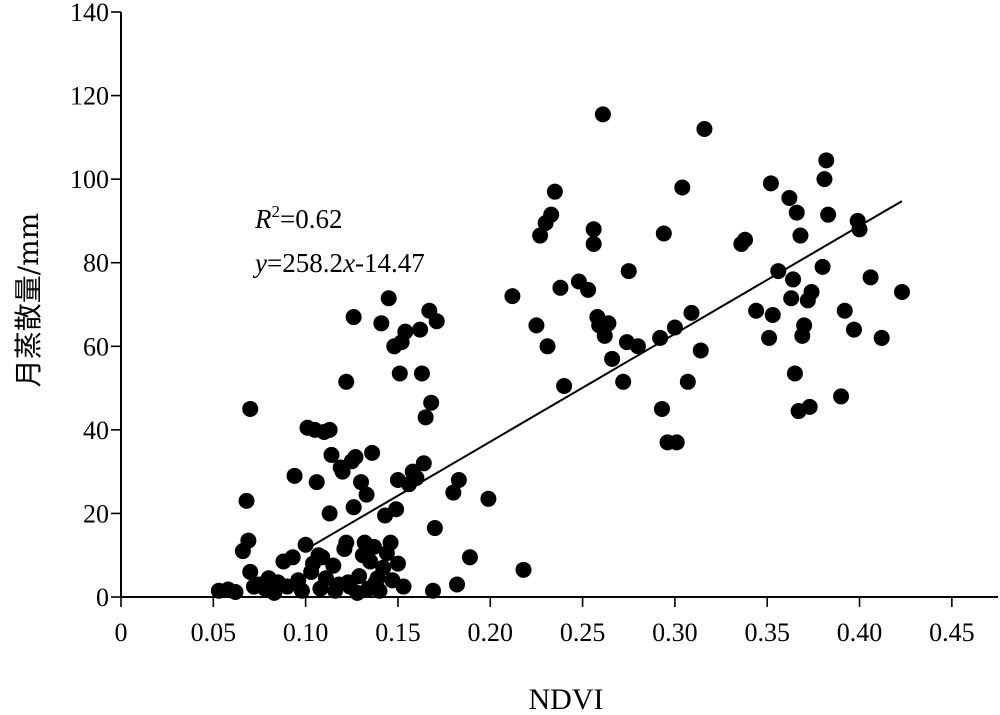 The image size is (1000, 715). Describe the element at coordinates (348, 263) in the screenshot. I see `eq-x: x` at that location.